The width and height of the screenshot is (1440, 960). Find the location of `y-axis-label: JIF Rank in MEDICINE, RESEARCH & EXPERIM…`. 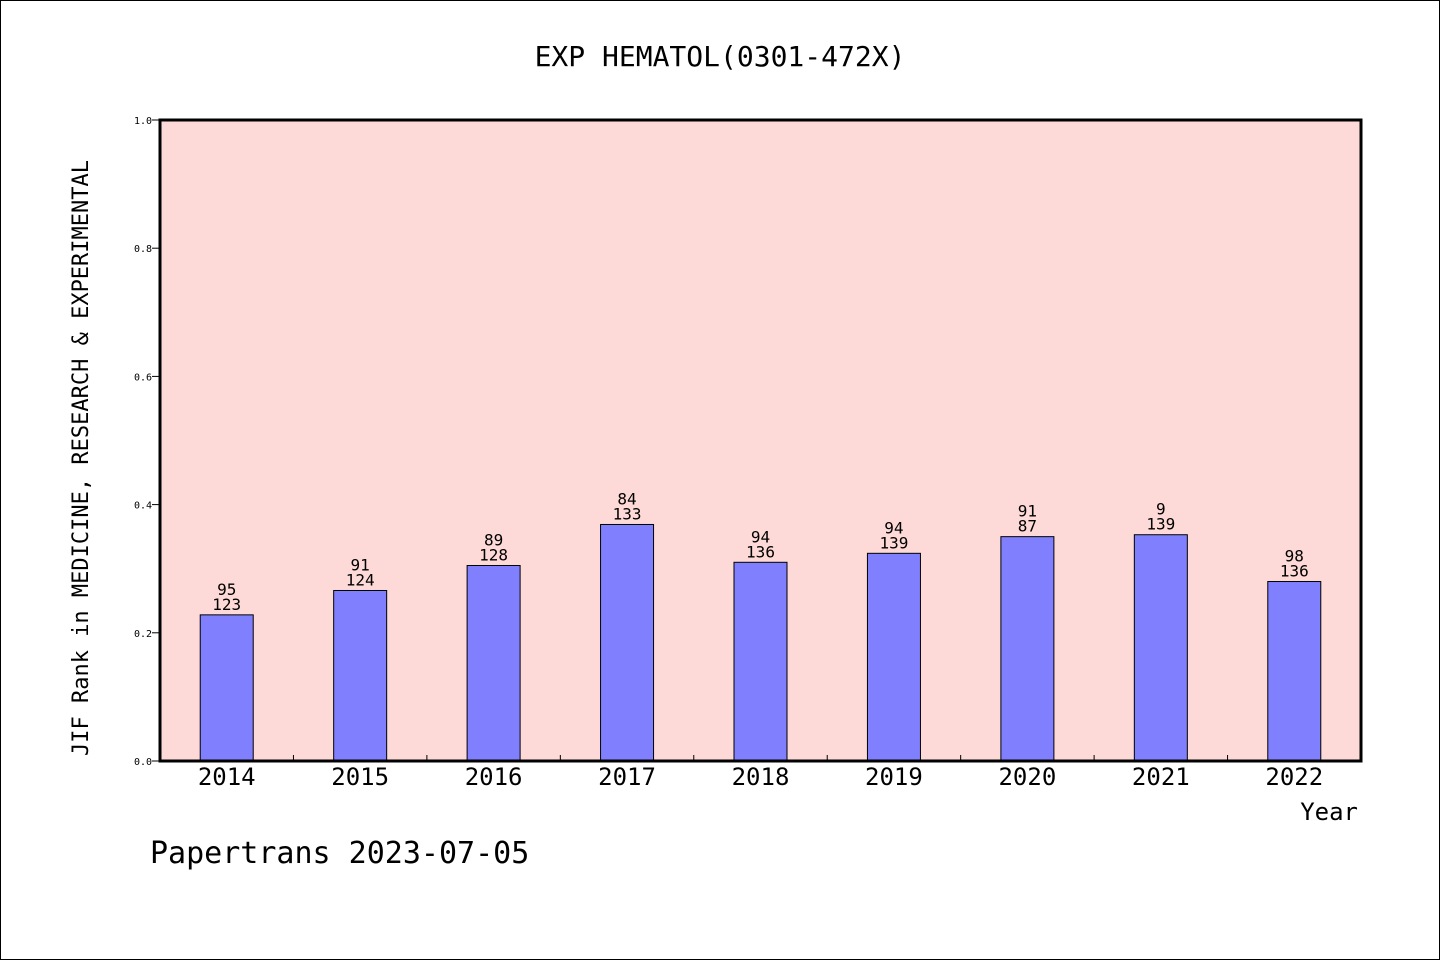

y-axis-label: JIF Rank in MEDICINE, RESEARCH & EXPERIM… is located at coordinates (81, 458).